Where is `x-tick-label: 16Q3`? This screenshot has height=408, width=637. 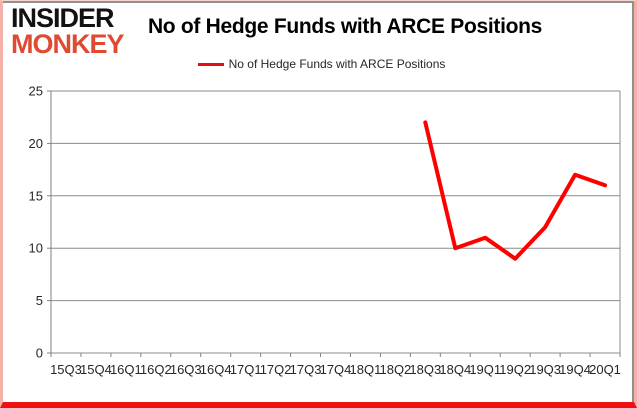 x-tick-label: 16Q3 is located at coordinates (186, 369).